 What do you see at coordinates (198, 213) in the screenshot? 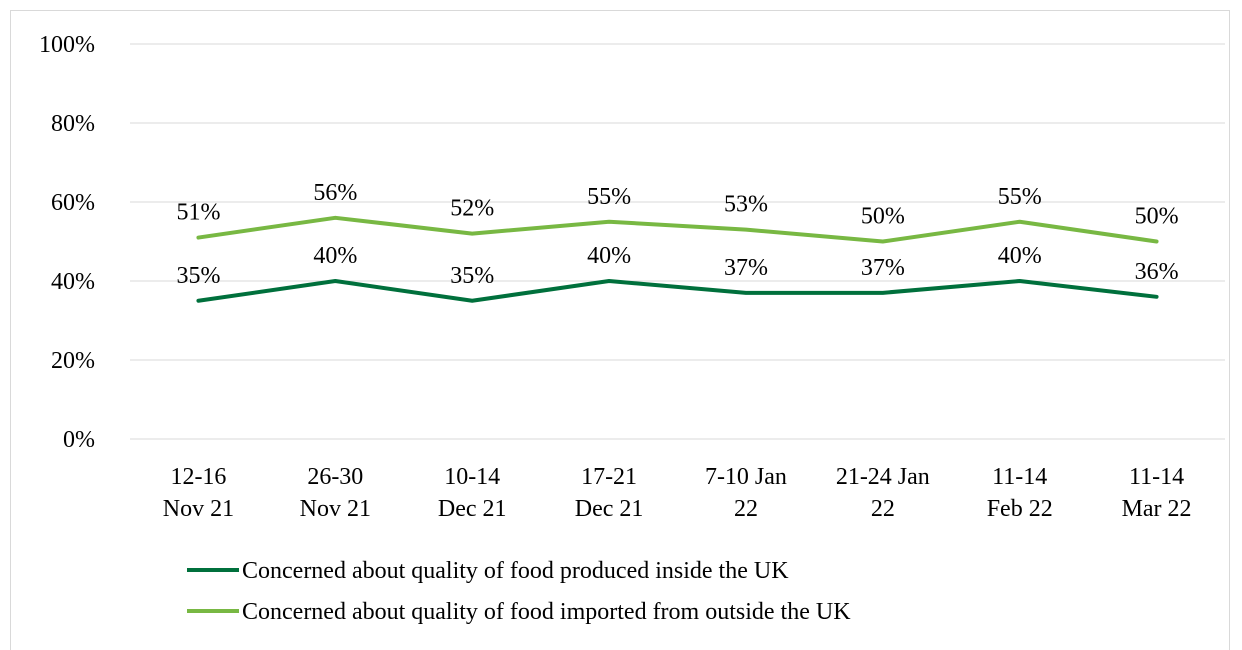
I see `data-label: 51%` at bounding box center [198, 213].